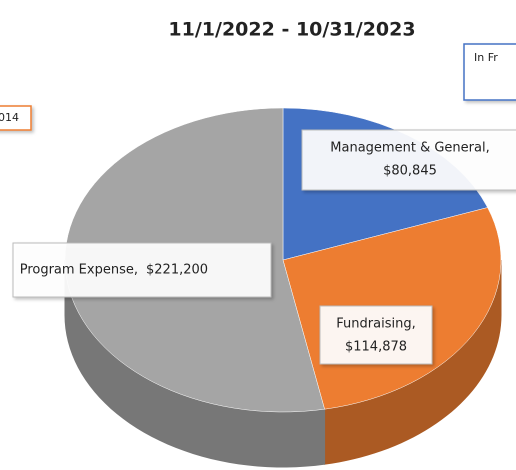 This screenshot has height=470, width=516. What do you see at coordinates (489, 72) in the screenshot?
I see `annotation-box: In Fr` at bounding box center [489, 72].